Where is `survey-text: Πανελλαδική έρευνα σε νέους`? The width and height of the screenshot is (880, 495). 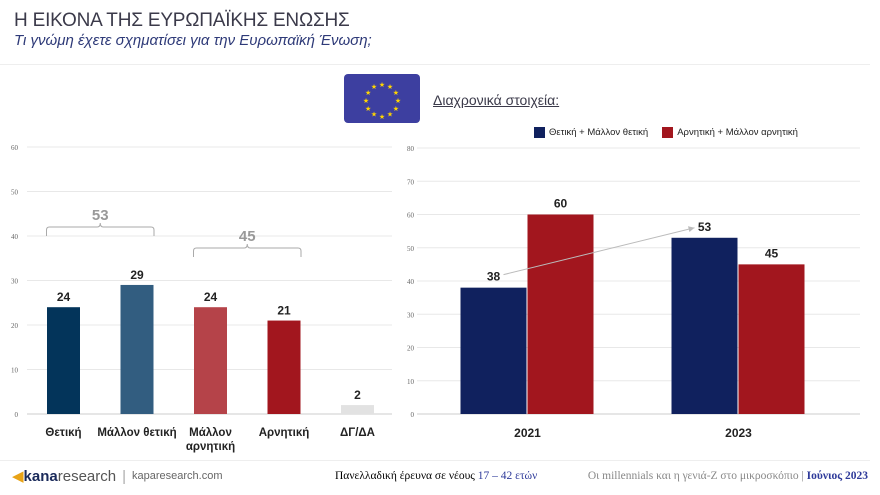 survey-text: Πανελλαδική έρευνα σε νέους is located at coordinates (406, 476).